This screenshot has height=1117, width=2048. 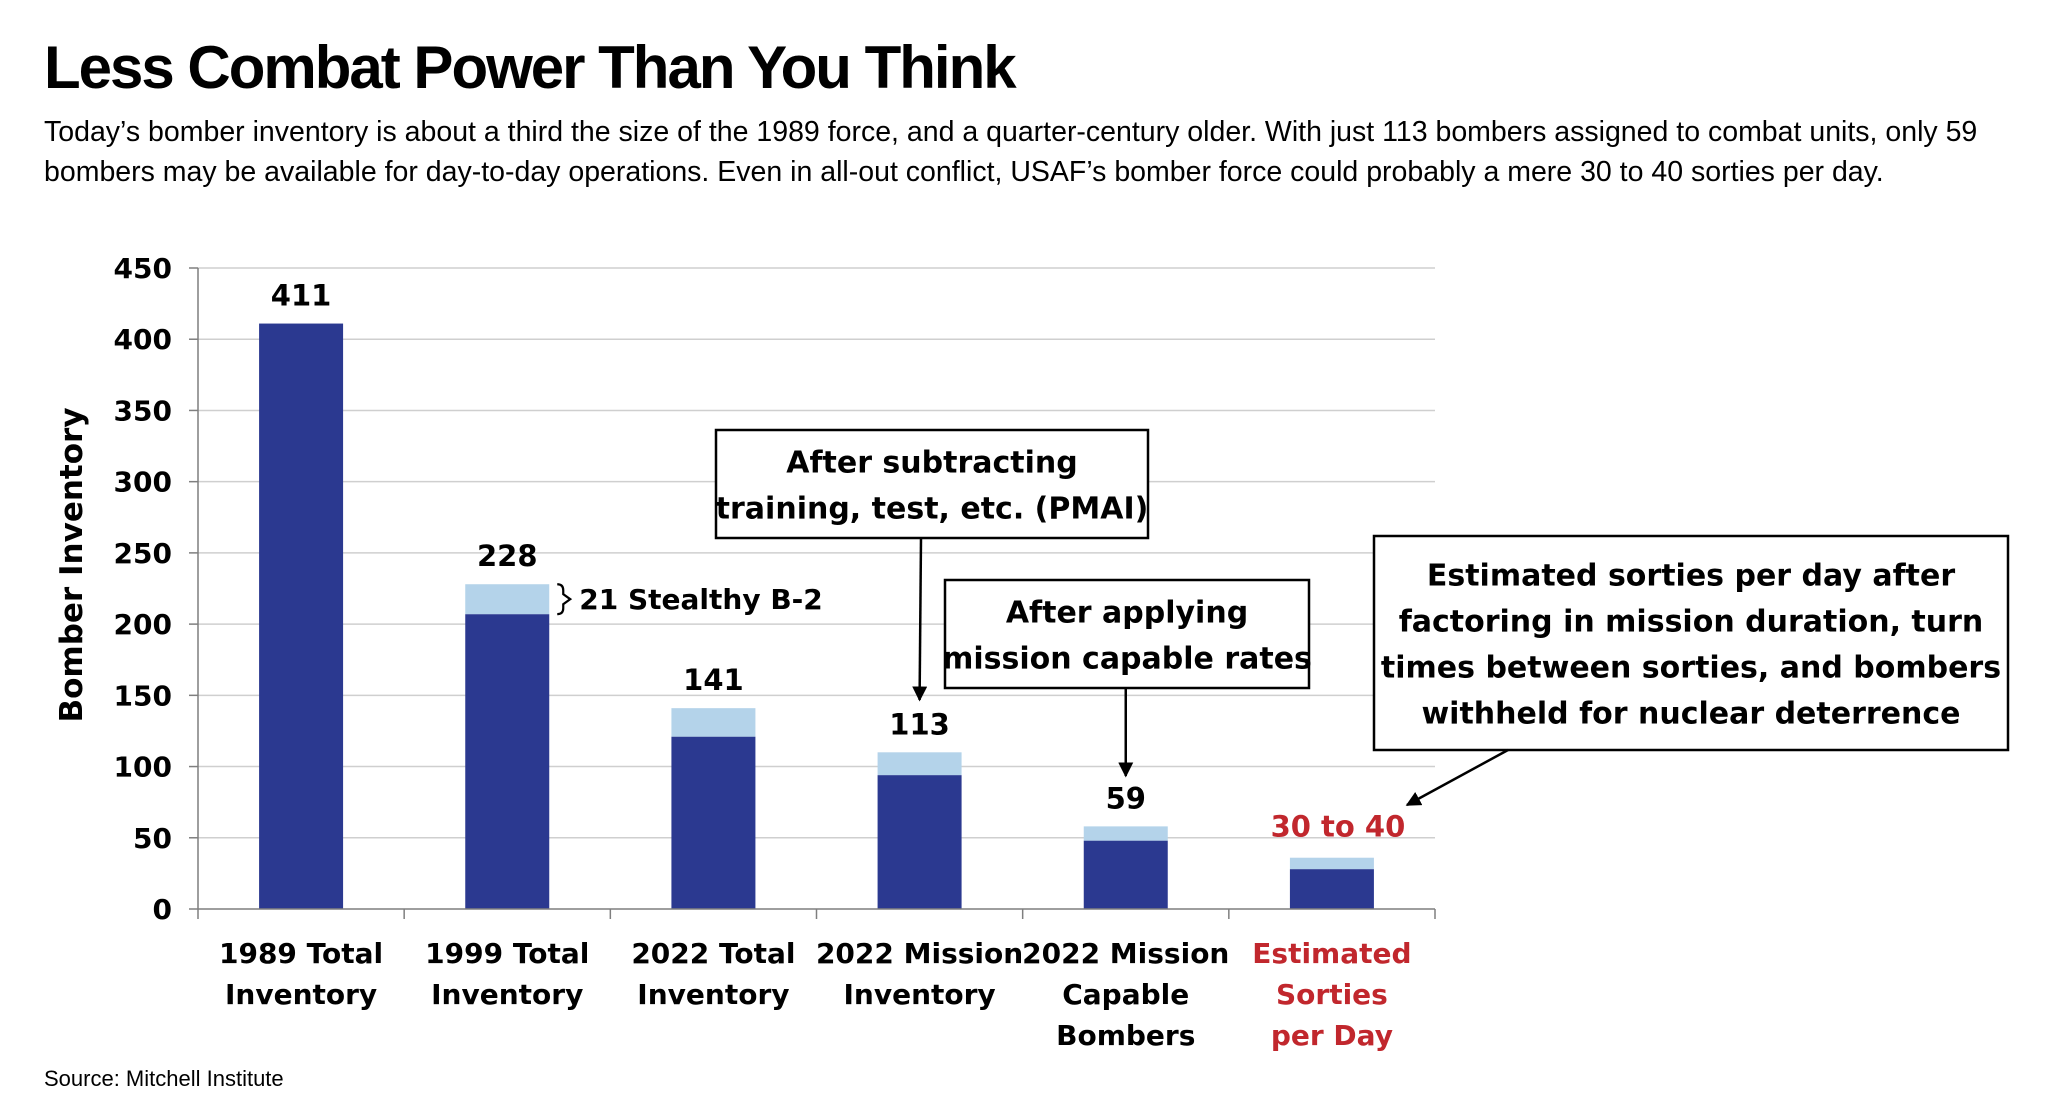 I want to click on pmai-callout-text: After subtracting, so click(x=932, y=463).